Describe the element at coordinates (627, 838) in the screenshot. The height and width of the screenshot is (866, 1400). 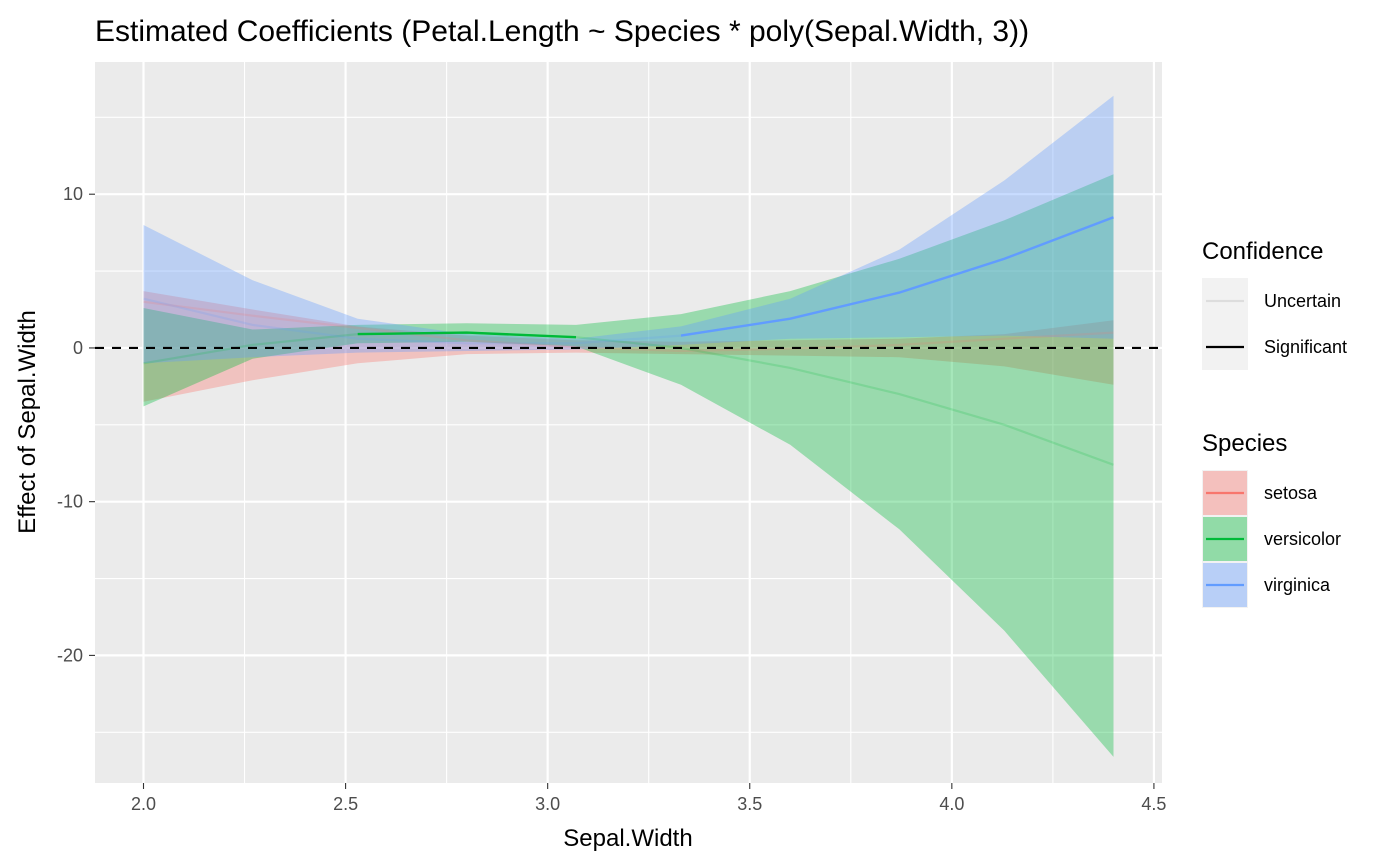
I see `x-axis-title: Sepal.Width` at that location.